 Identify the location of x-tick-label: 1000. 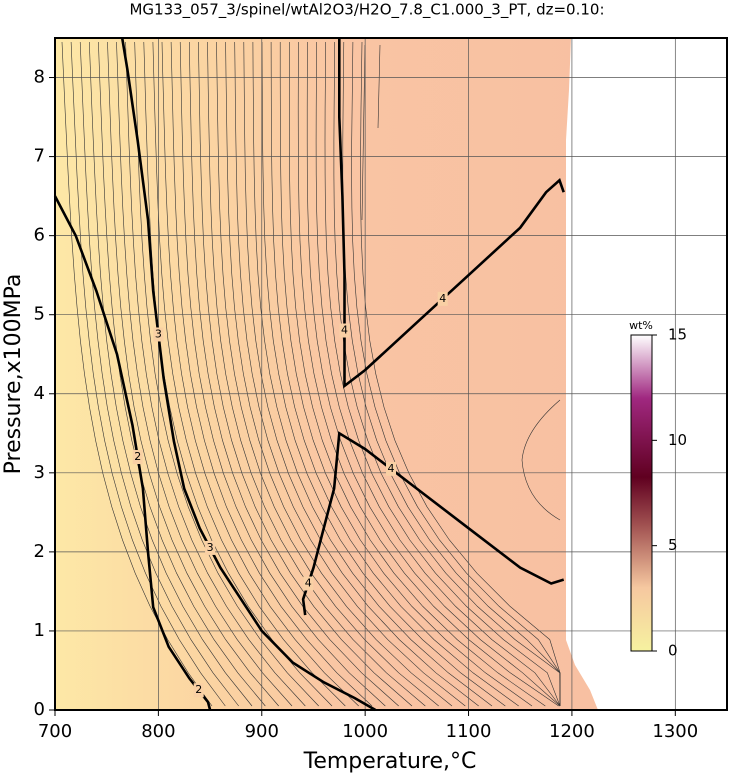
(365, 731).